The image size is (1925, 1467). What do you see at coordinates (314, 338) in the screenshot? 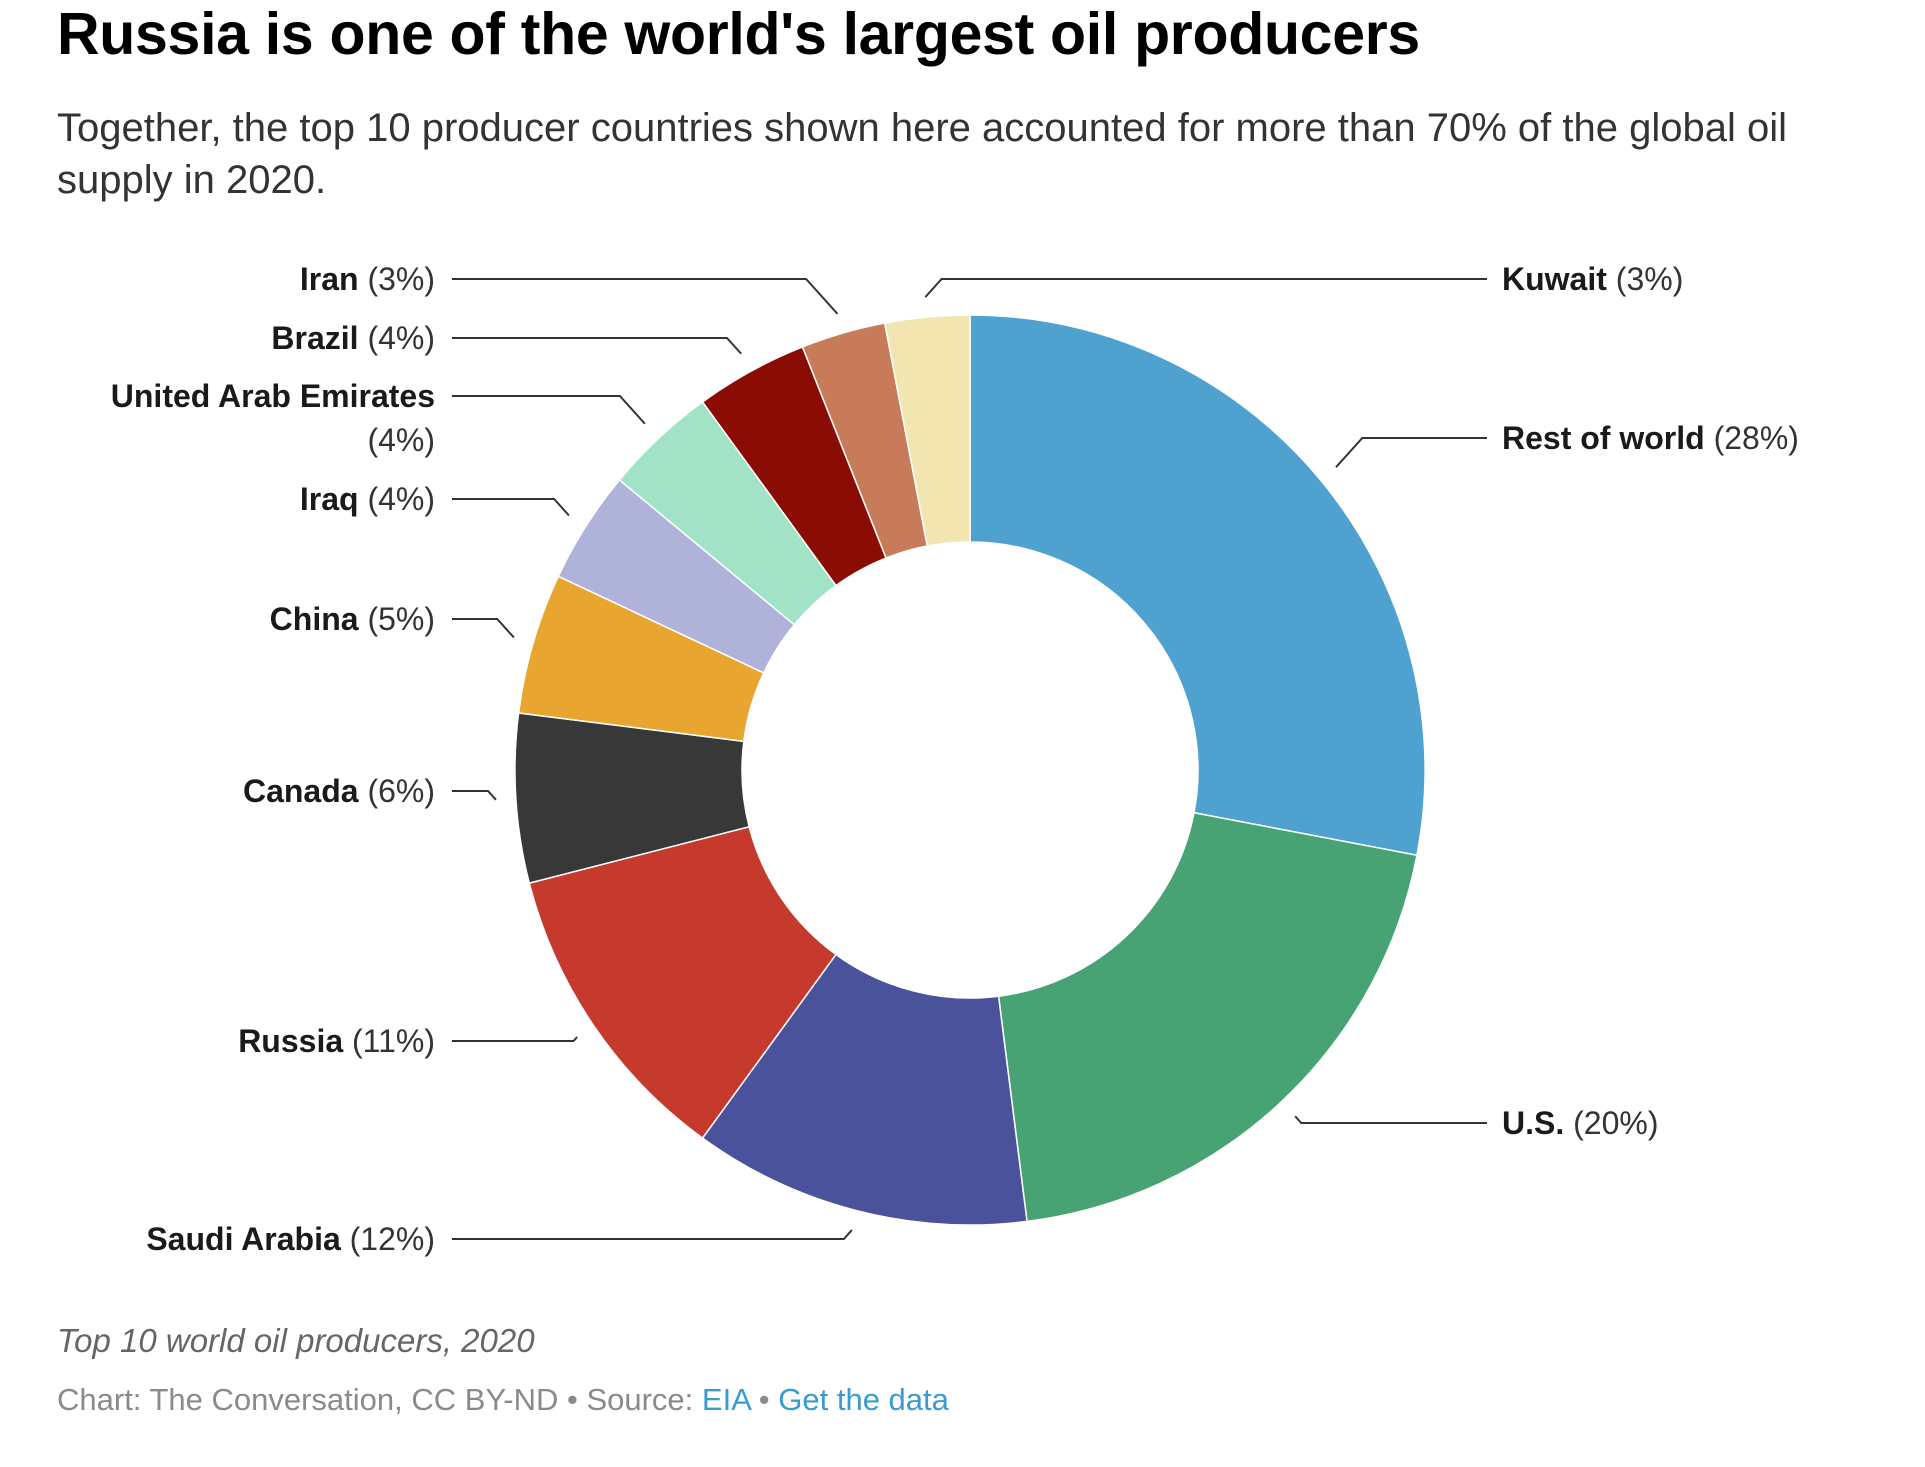
I see `label-name-brazil: Brazil` at bounding box center [314, 338].